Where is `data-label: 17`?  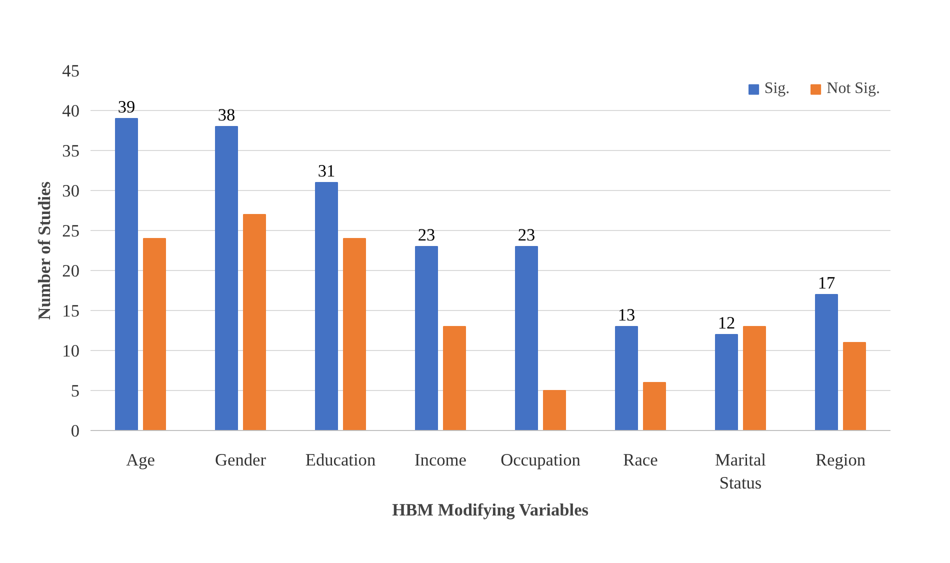 data-label: 17 is located at coordinates (827, 283).